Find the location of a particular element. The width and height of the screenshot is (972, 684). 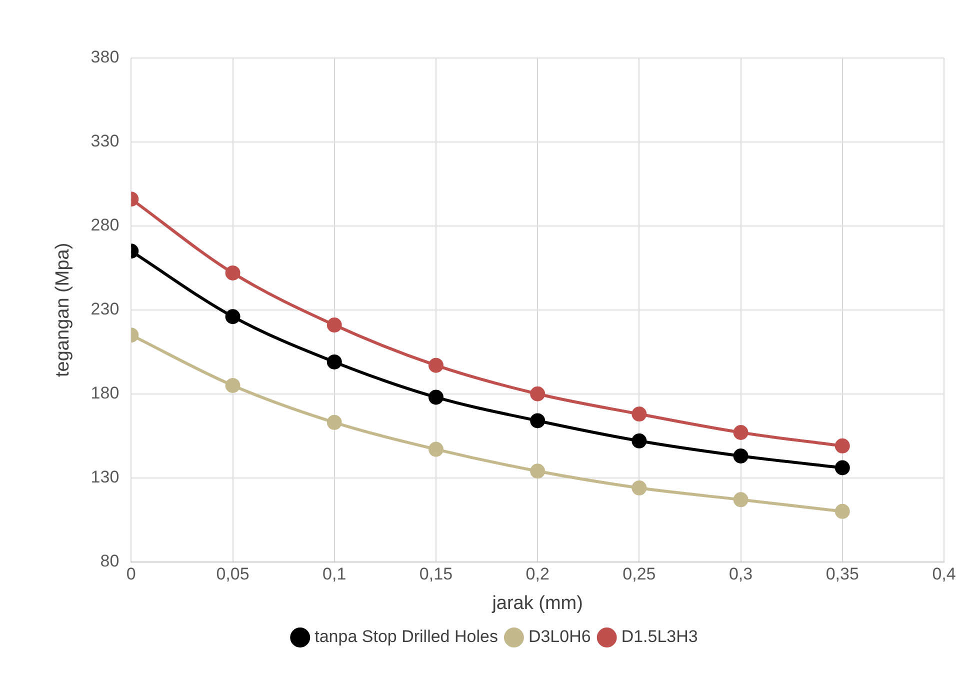

y-tick-label: 280 is located at coordinates (105, 225).